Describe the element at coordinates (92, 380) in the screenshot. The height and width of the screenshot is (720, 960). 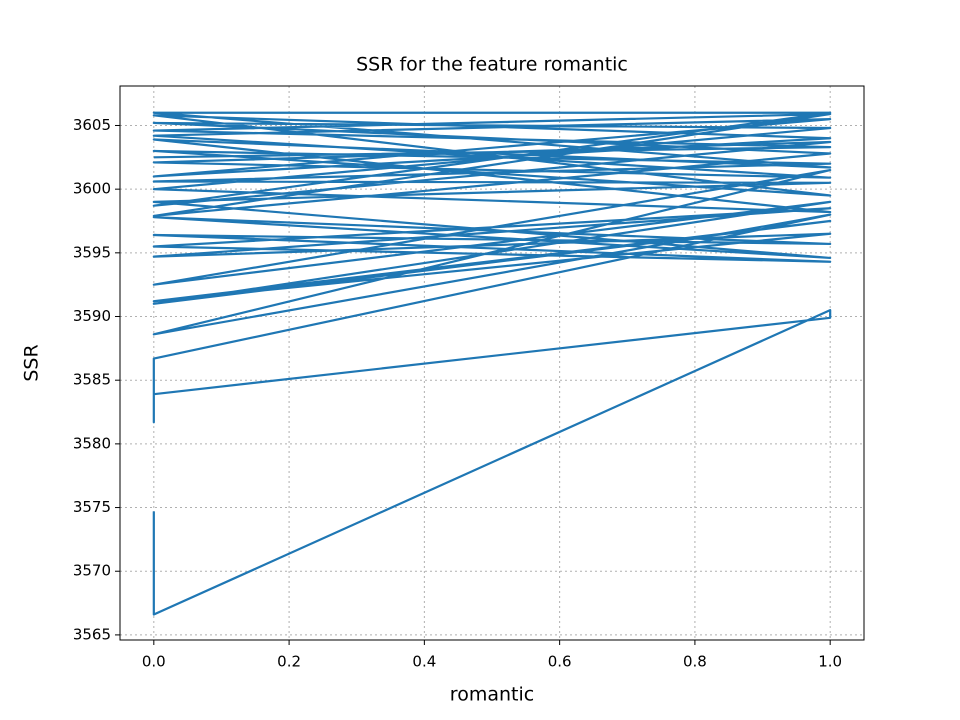
I see `y-tick-label: 3585` at that location.